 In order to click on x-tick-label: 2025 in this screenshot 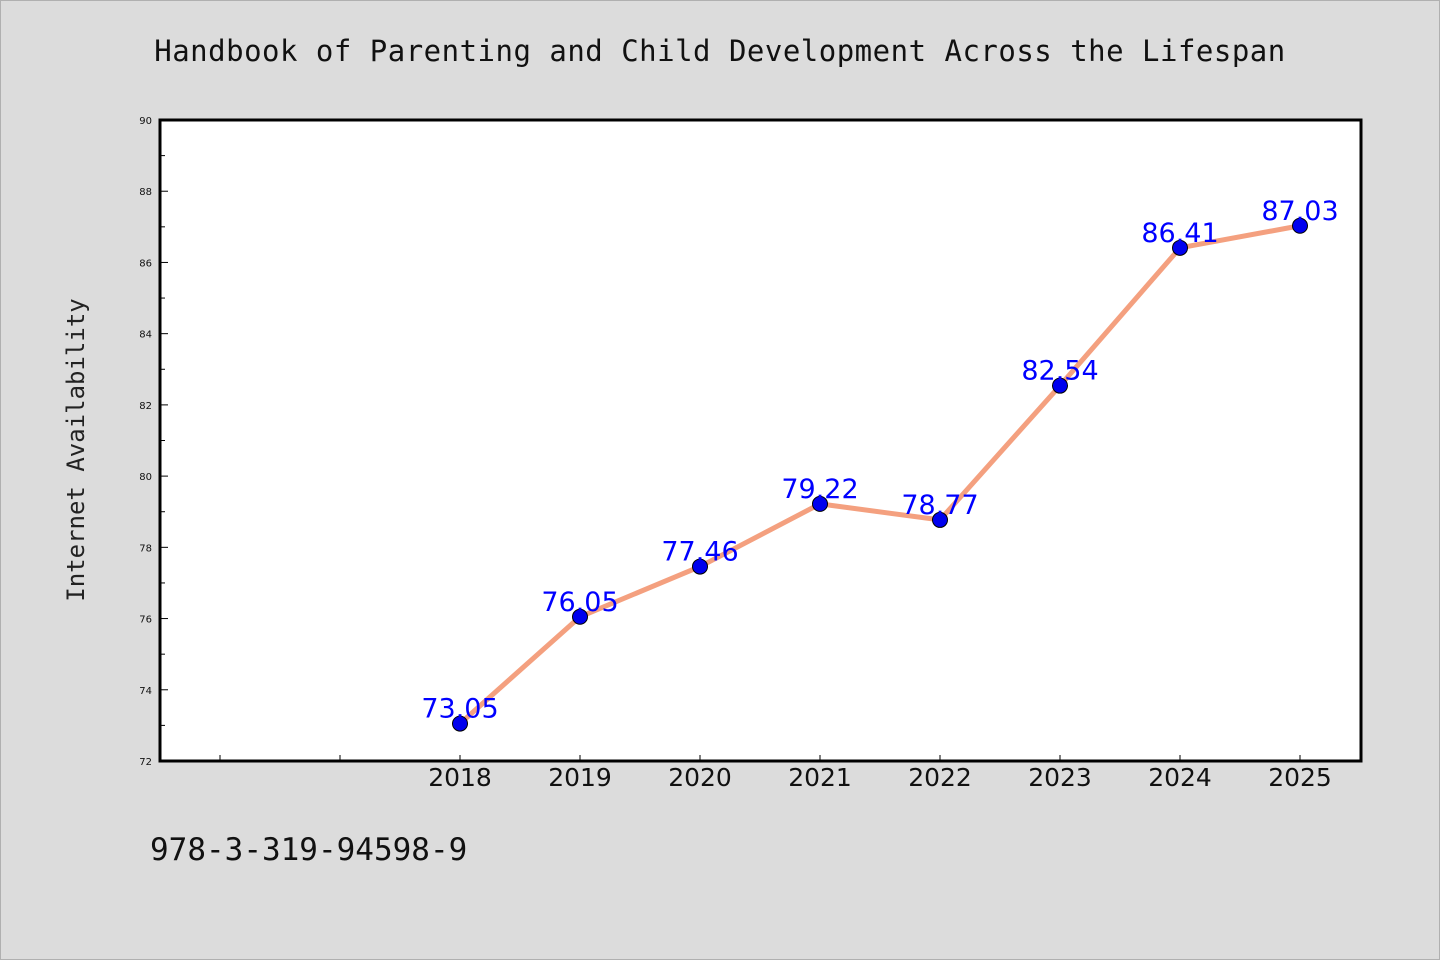, I will do `click(1300, 777)`.